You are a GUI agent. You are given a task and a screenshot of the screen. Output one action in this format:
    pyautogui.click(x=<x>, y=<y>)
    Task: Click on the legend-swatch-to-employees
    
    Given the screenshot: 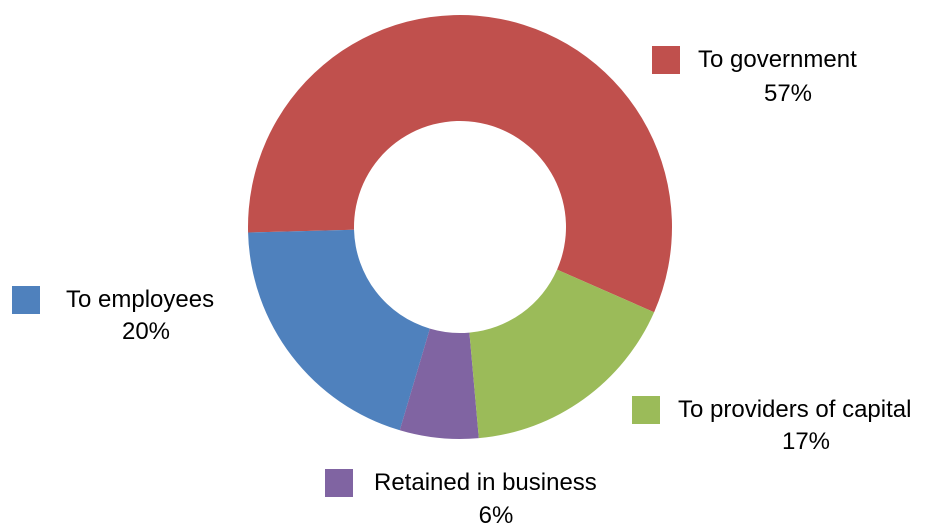 What is the action you would take?
    pyautogui.click(x=26, y=300)
    